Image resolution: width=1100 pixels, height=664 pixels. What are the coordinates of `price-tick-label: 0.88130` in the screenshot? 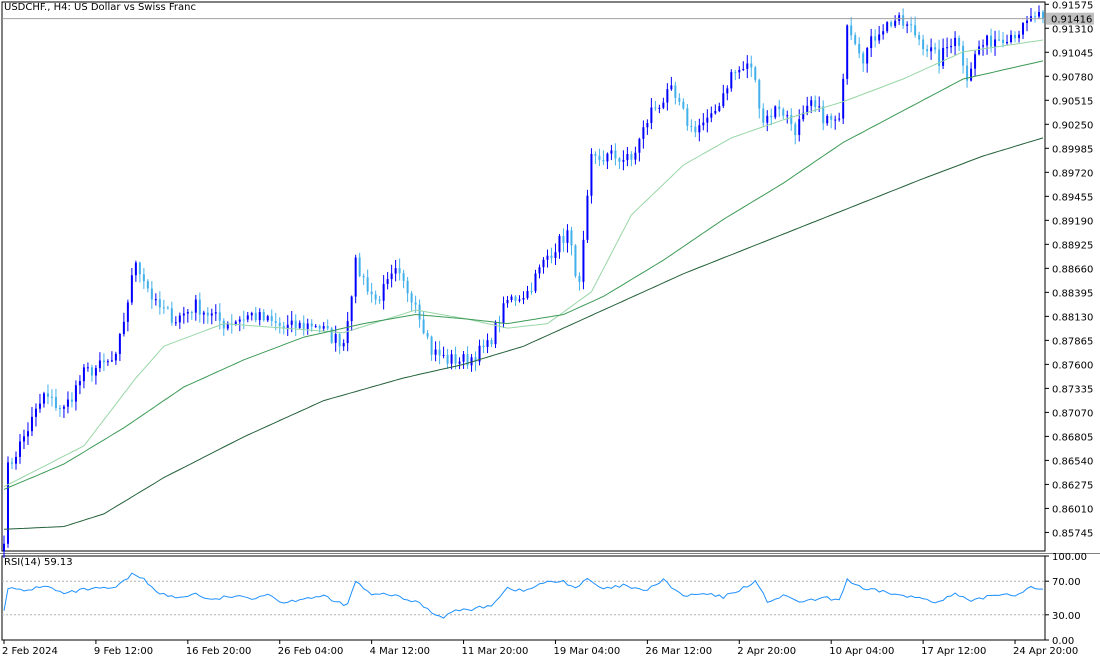 It's located at (1072, 317).